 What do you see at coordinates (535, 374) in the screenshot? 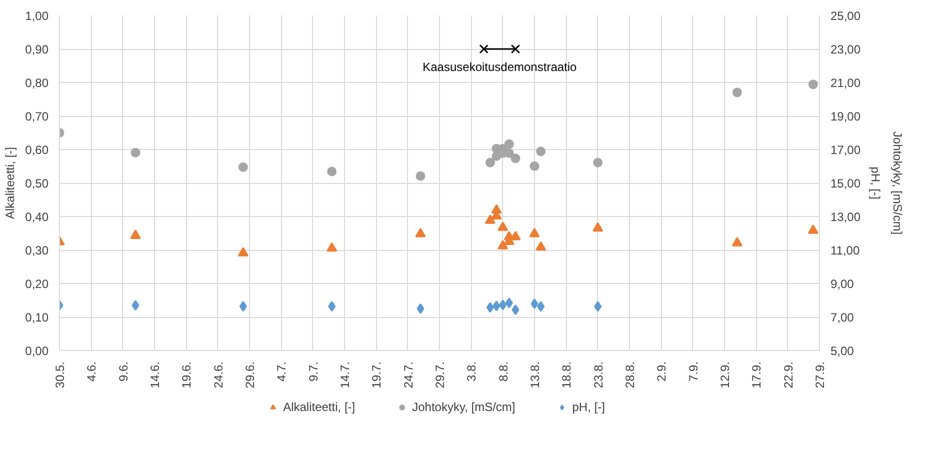
I see `x-tick-label: 13.8.` at bounding box center [535, 374].